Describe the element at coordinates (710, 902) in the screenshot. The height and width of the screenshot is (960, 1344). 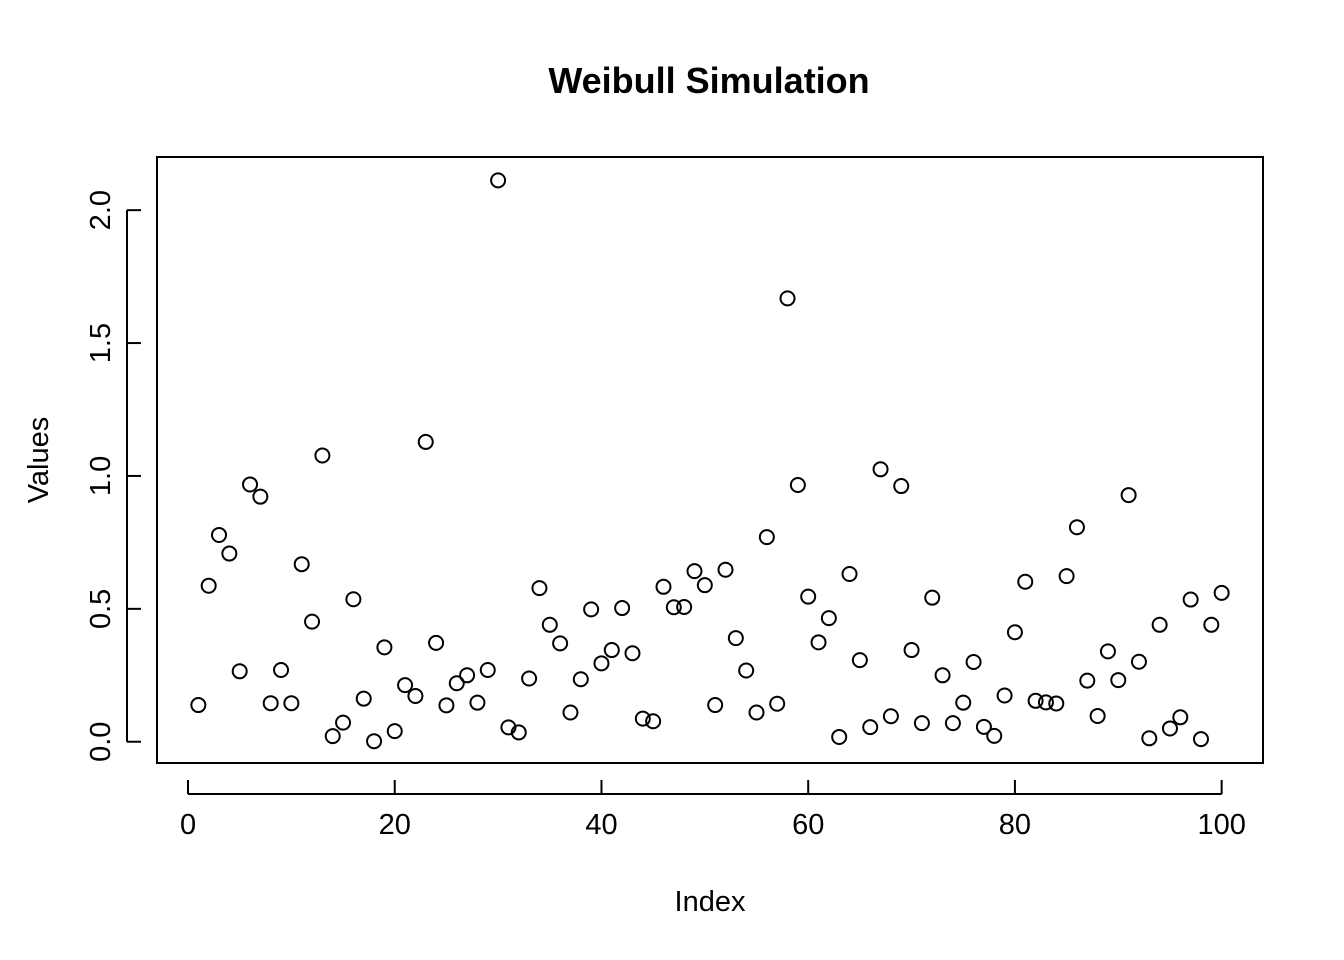
I see `x-axis-label: Index` at that location.